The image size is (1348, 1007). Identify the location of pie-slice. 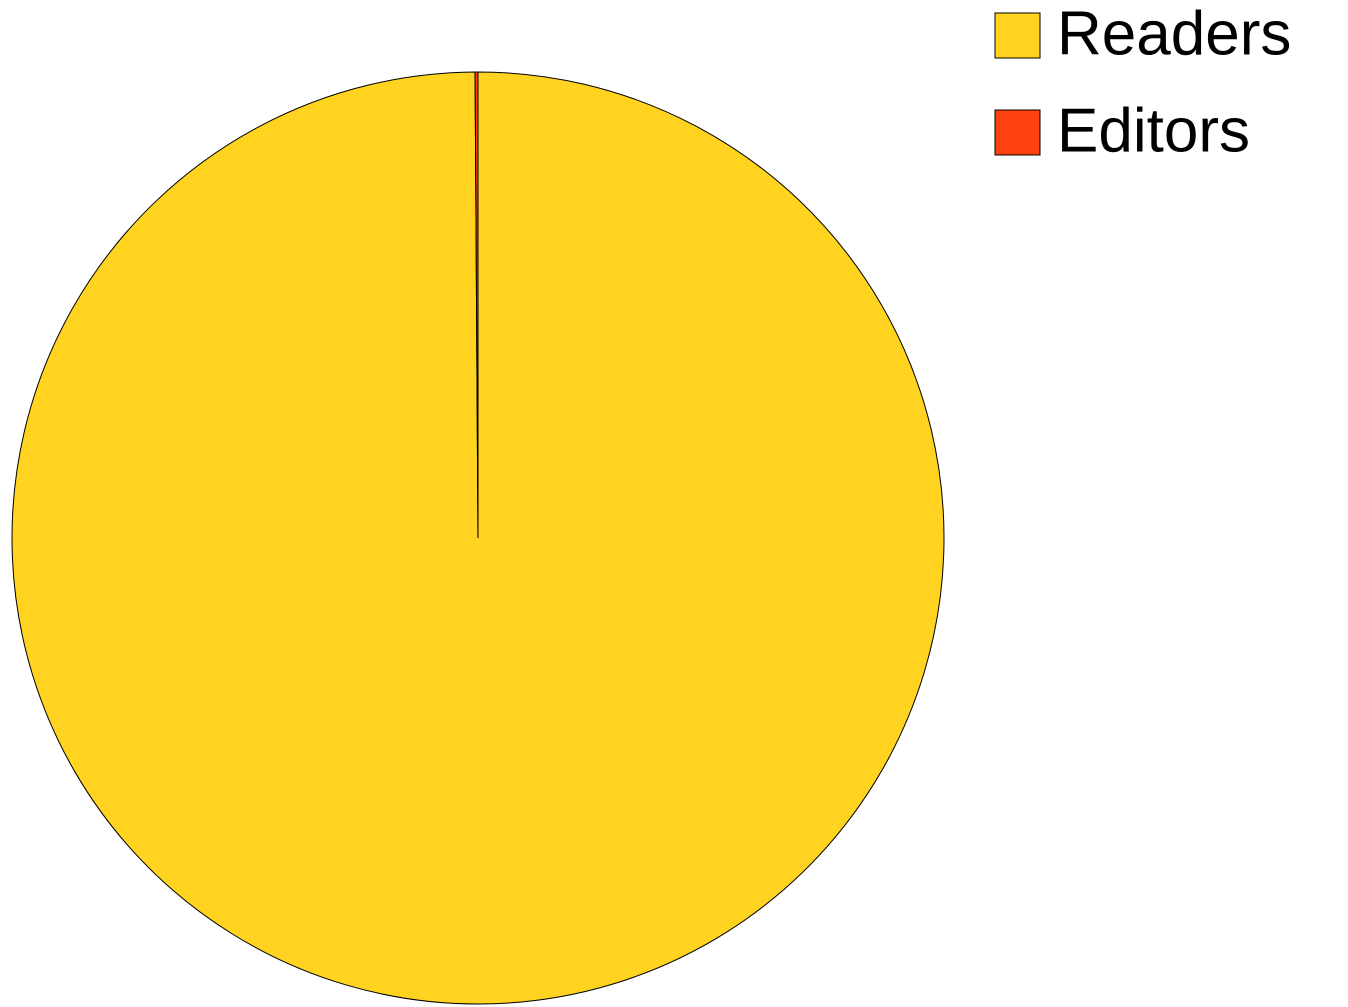
(476, 305).